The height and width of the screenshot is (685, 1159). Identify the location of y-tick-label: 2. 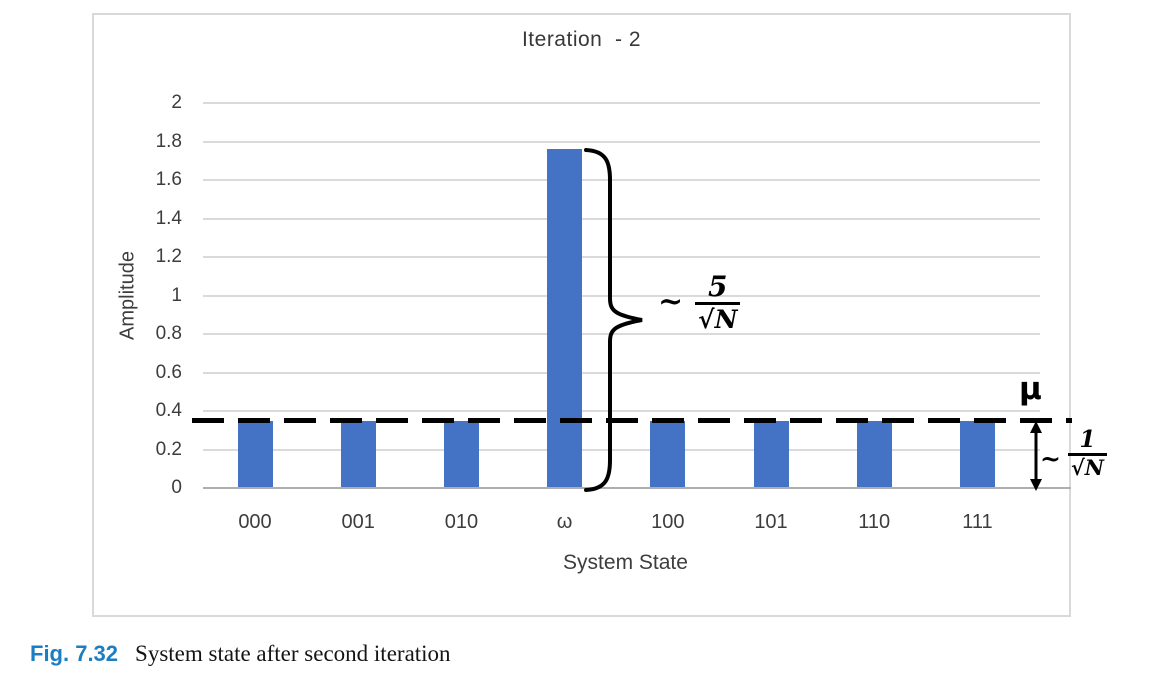
(176, 102).